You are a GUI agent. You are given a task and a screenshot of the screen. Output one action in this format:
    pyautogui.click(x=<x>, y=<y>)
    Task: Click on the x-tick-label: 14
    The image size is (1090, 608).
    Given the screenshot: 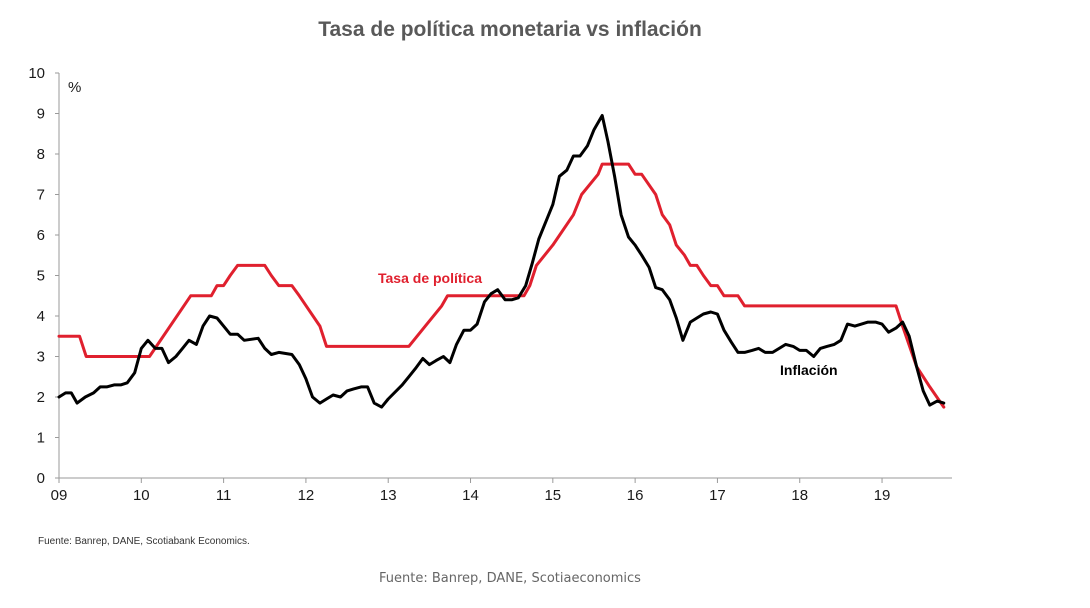 What is the action you would take?
    pyautogui.click(x=470, y=495)
    